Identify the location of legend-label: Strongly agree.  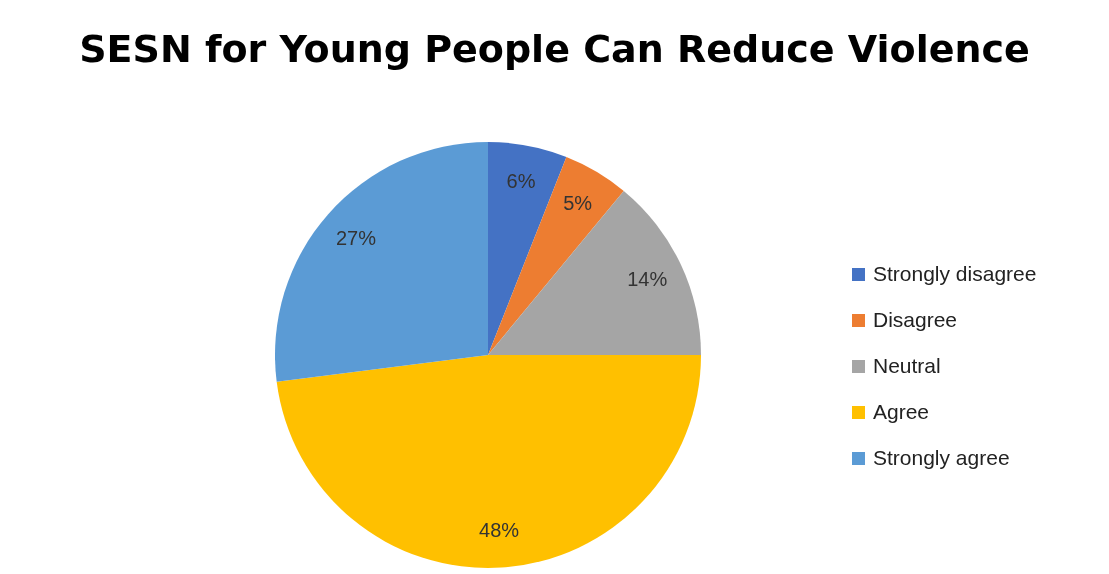
(941, 457).